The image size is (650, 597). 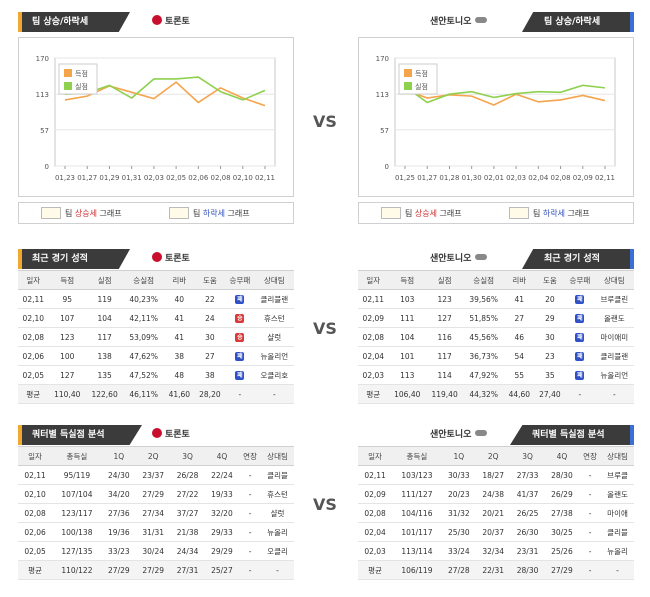 I want to click on table-cell: 127/135, so click(x=77, y=551).